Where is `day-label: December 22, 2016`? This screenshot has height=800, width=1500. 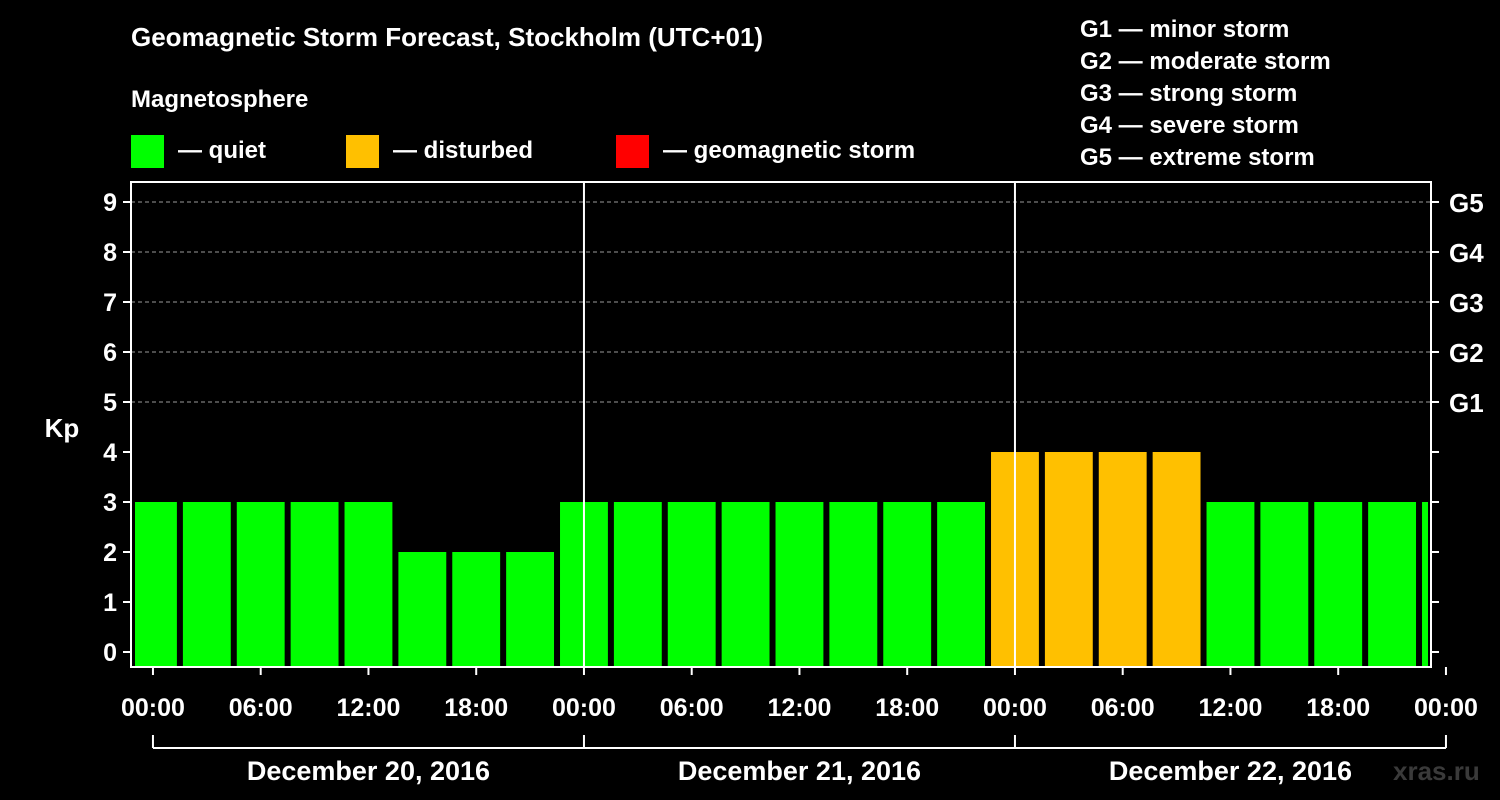 day-label: December 22, 2016 is located at coordinates (1230, 771).